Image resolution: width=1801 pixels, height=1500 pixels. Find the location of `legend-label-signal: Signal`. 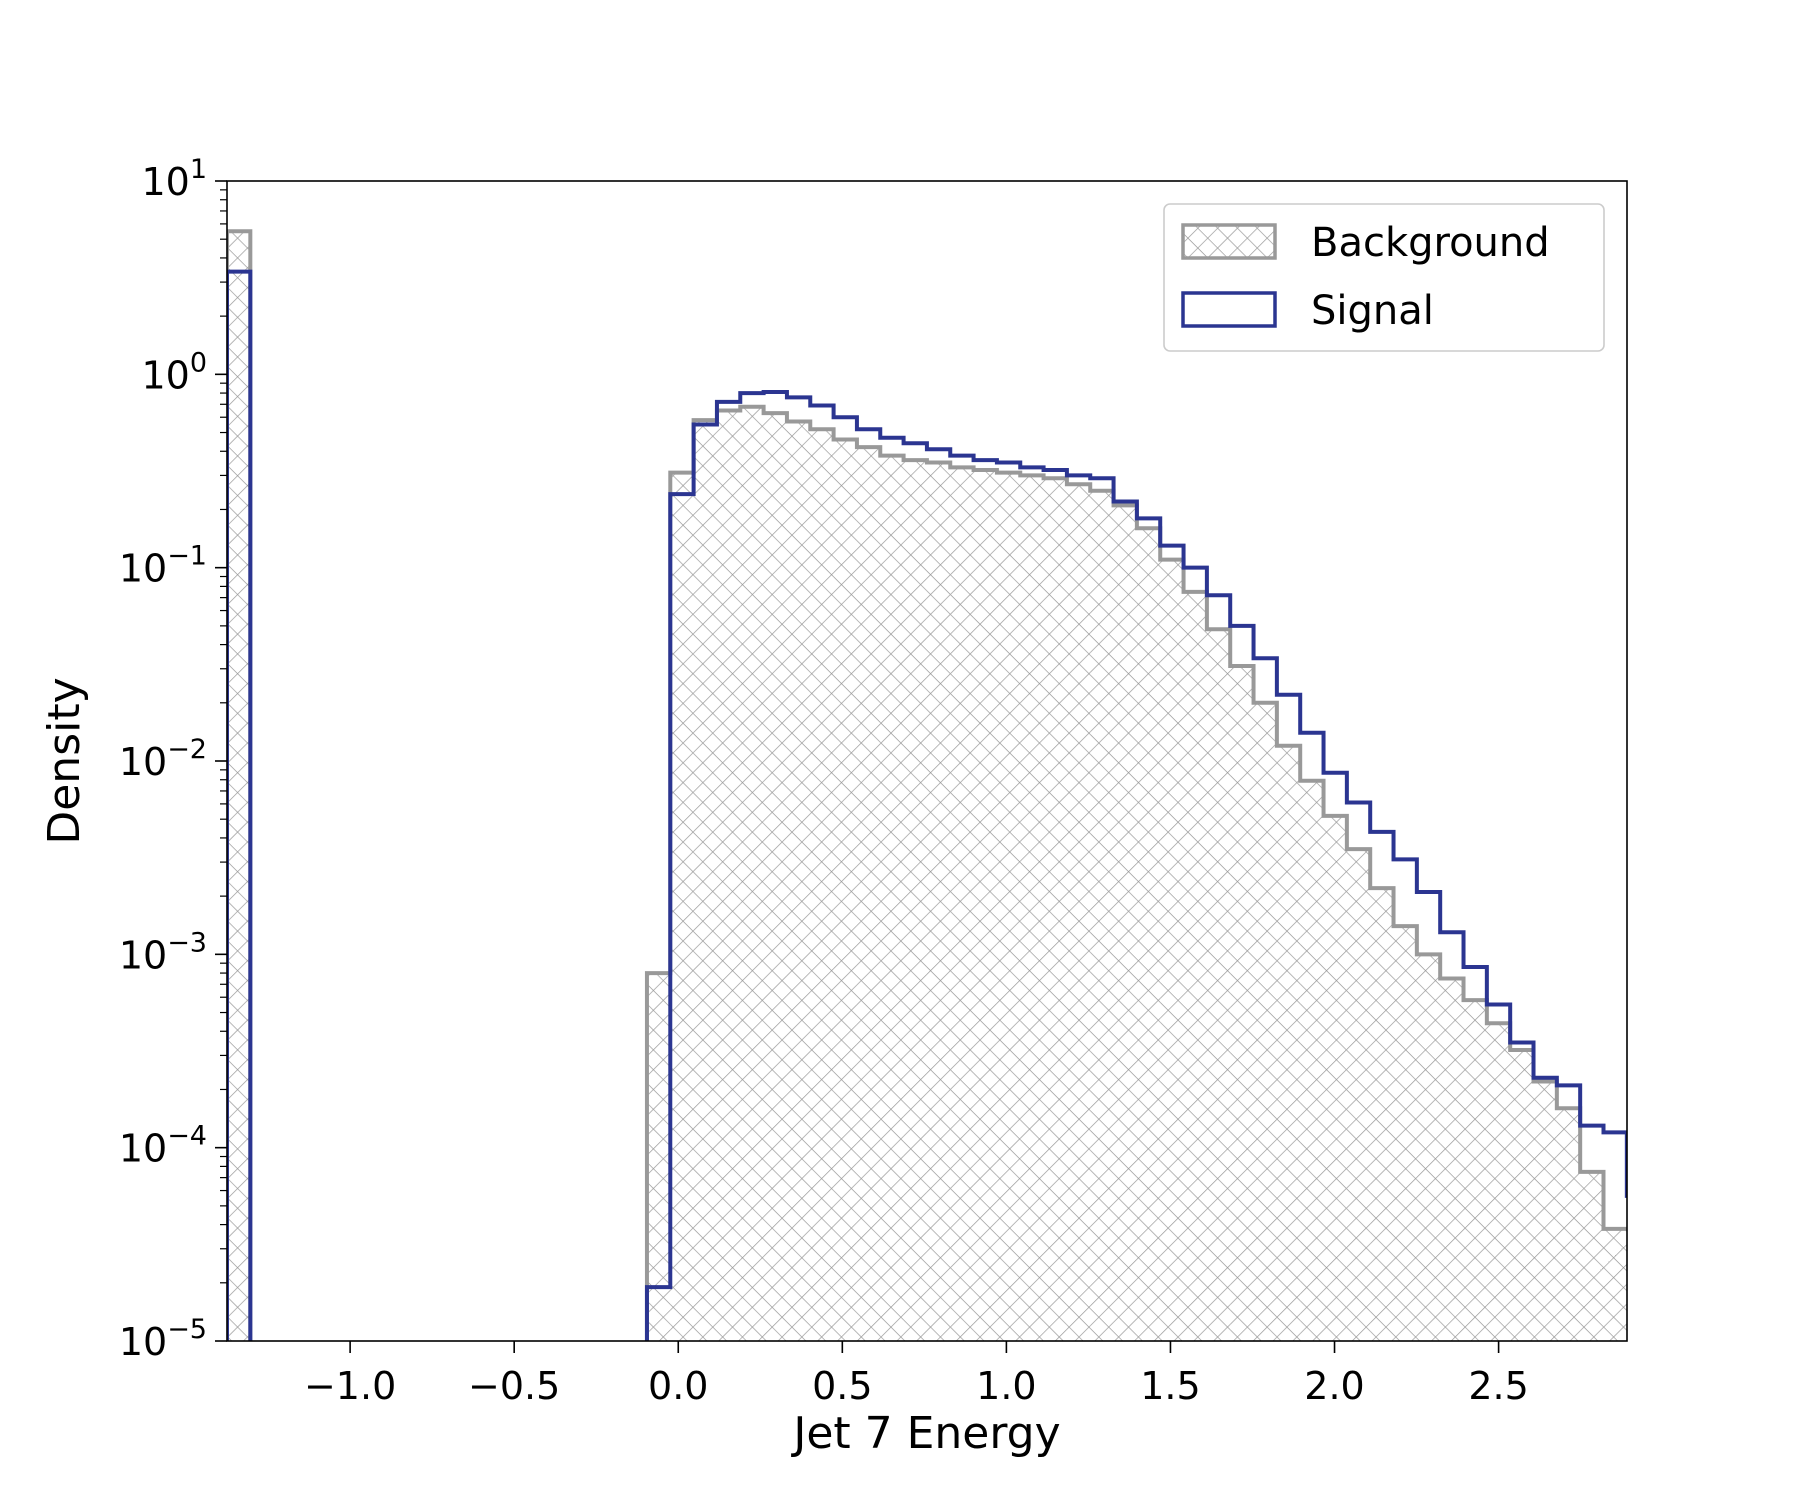

legend-label-signal: Signal is located at coordinates (1372, 311).